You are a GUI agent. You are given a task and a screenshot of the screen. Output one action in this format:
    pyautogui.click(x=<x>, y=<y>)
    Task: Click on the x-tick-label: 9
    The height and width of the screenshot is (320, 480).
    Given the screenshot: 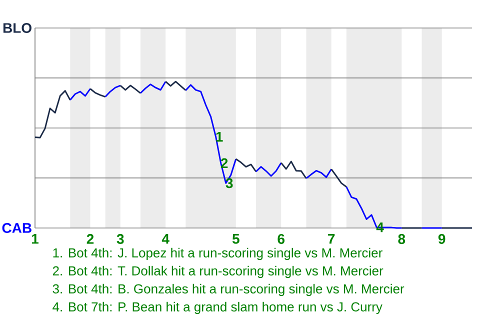 What is the action you would take?
    pyautogui.click(x=442, y=239)
    